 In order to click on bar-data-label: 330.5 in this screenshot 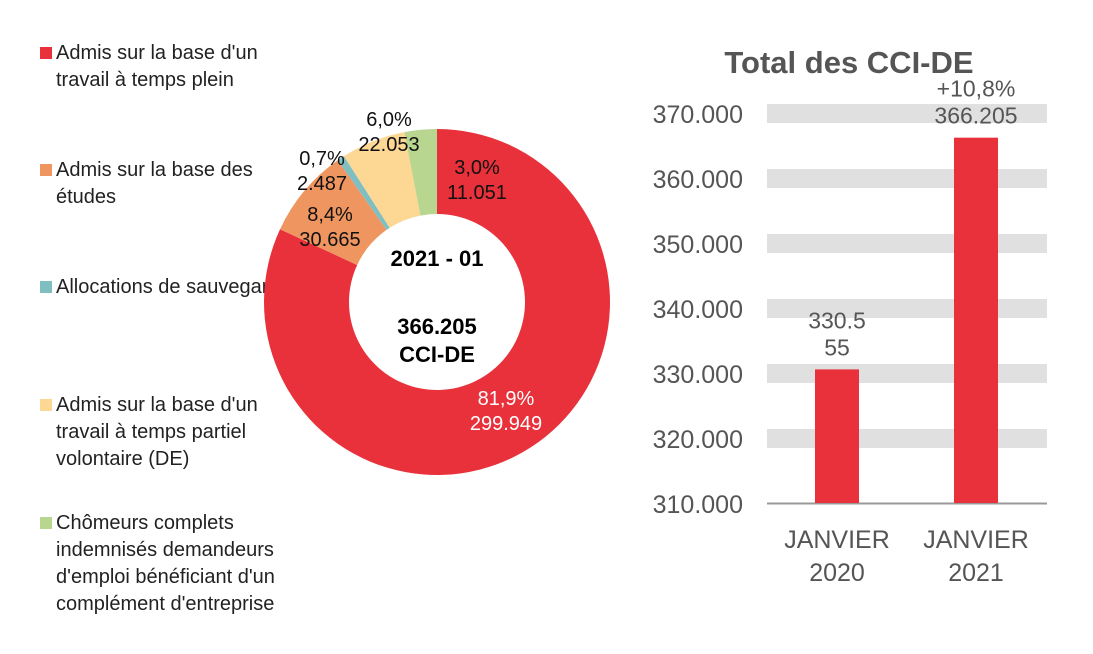, I will do `click(837, 320)`.